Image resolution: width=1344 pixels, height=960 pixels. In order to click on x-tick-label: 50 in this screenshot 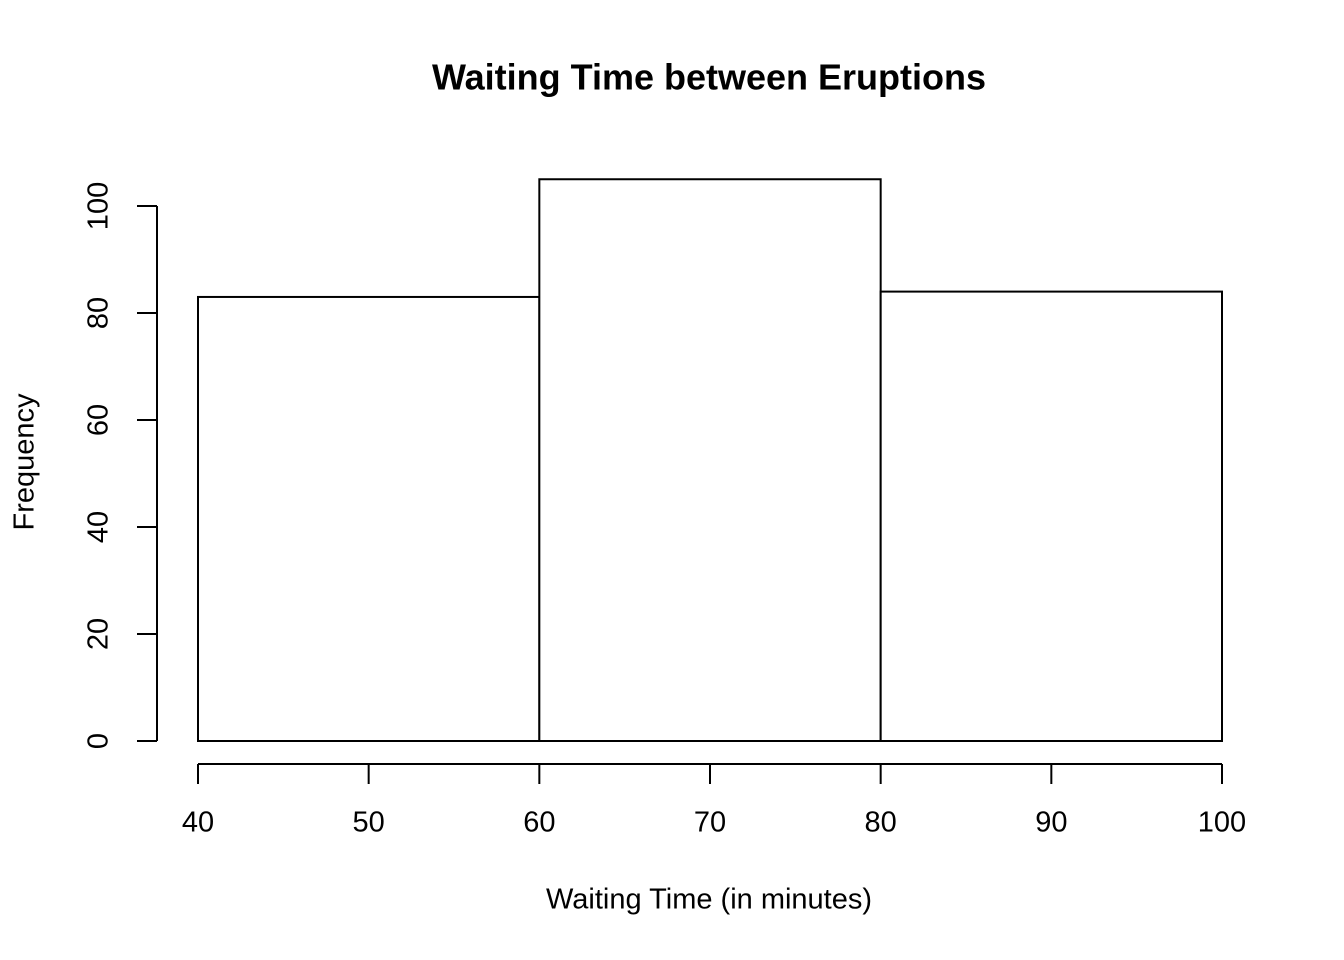, I will do `click(369, 823)`.